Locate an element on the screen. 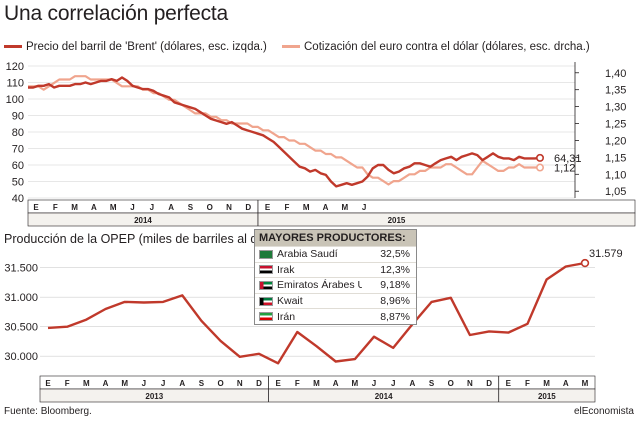 The width and height of the screenshot is (640, 423). y-left-tick-label: 40 is located at coordinates (18, 199).